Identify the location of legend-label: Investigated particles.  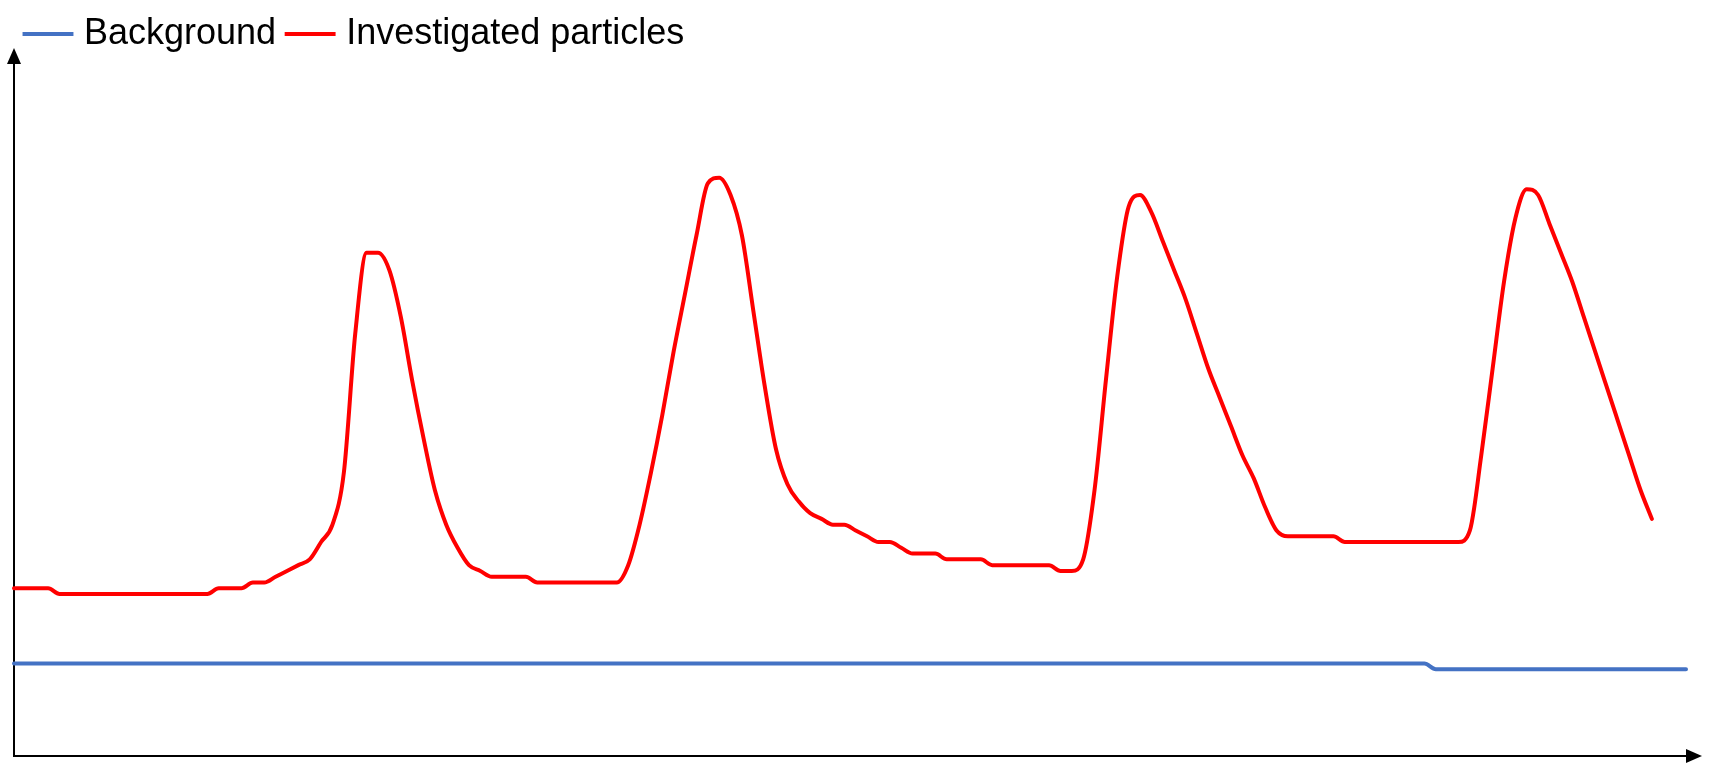
(515, 31).